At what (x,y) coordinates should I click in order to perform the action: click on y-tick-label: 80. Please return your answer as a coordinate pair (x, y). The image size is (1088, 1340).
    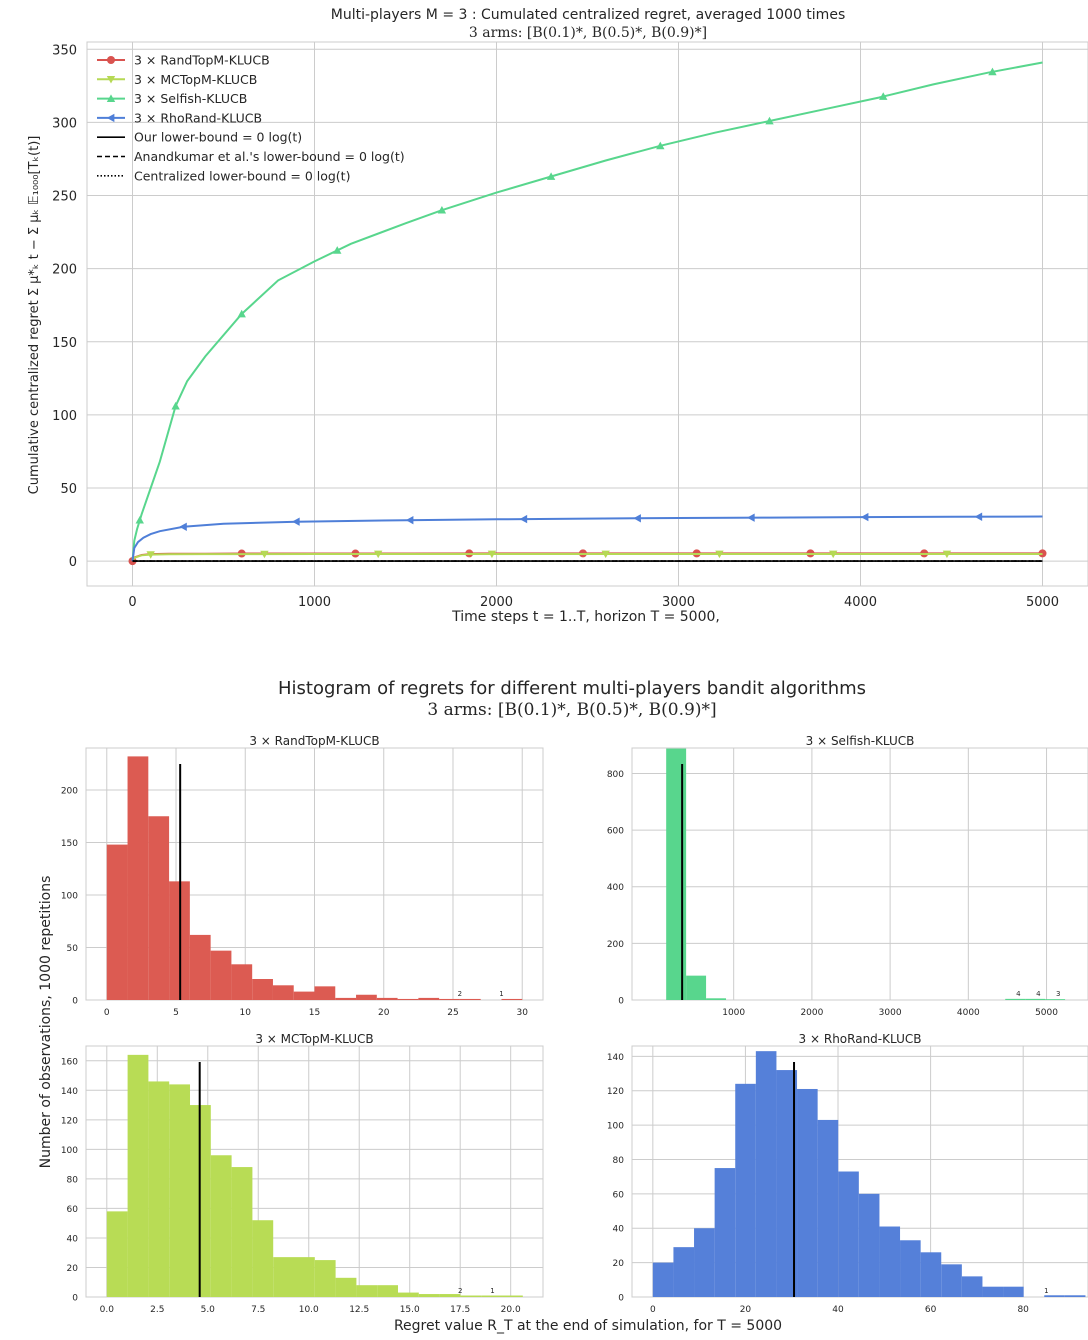
    Looking at the image, I should click on (73, 1180).